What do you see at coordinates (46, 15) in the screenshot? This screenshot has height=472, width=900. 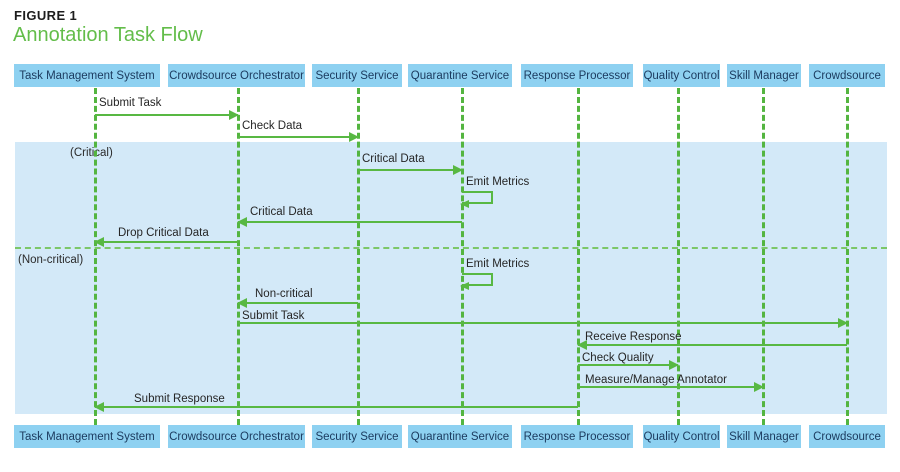 I see `figure-label: FIGURE 1` at bounding box center [46, 15].